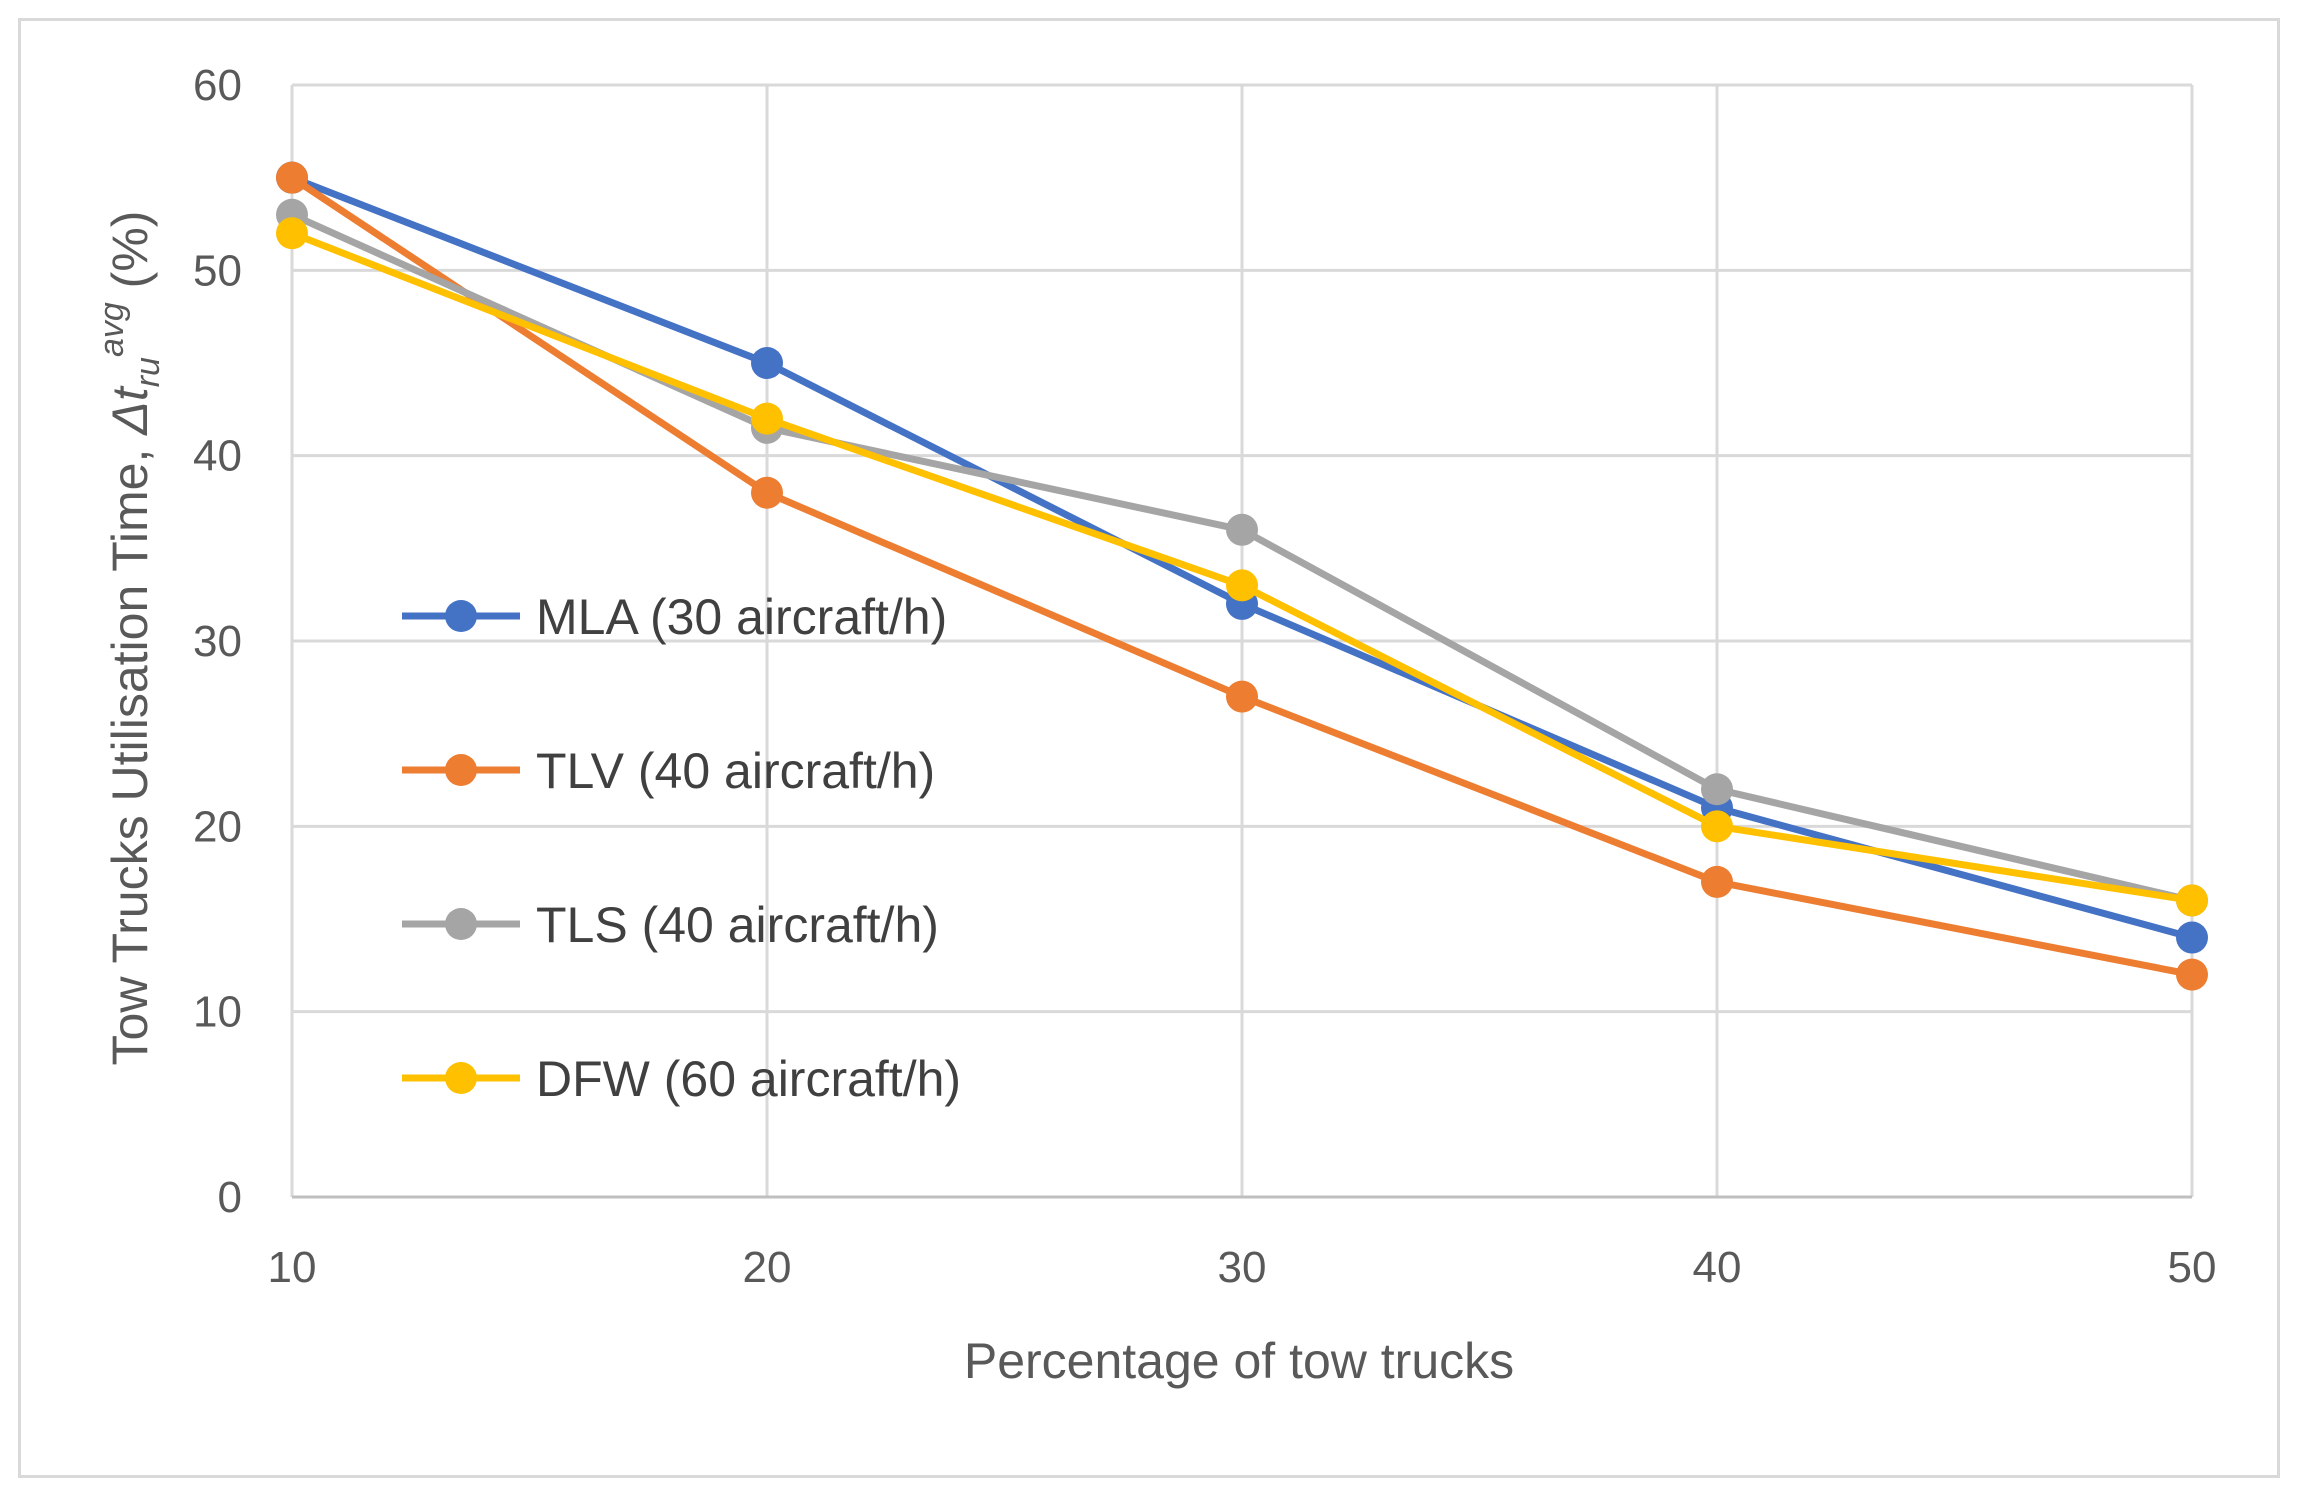 This screenshot has width=2301, height=1501. Describe the element at coordinates (230, 1197) in the screenshot. I see `y-tick-label: 0` at that location.